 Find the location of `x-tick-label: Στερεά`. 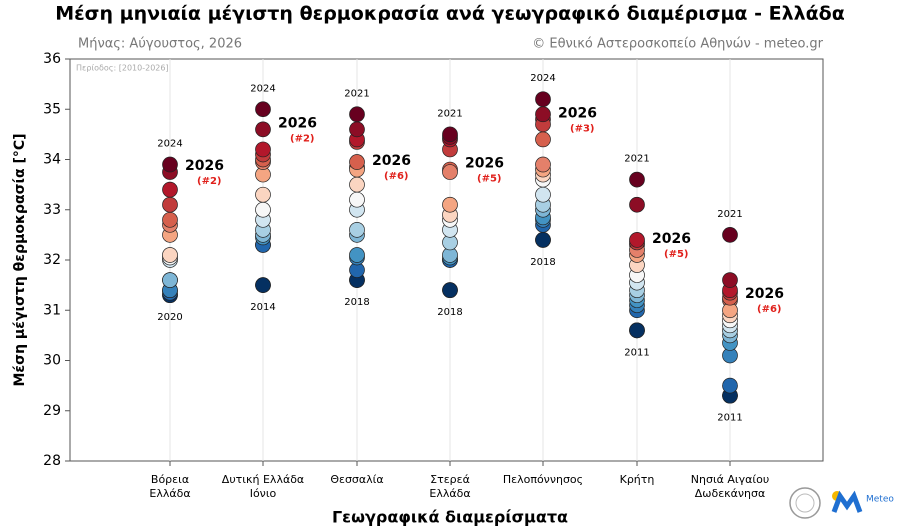

x-tick-label: Στερεά is located at coordinates (450, 479).